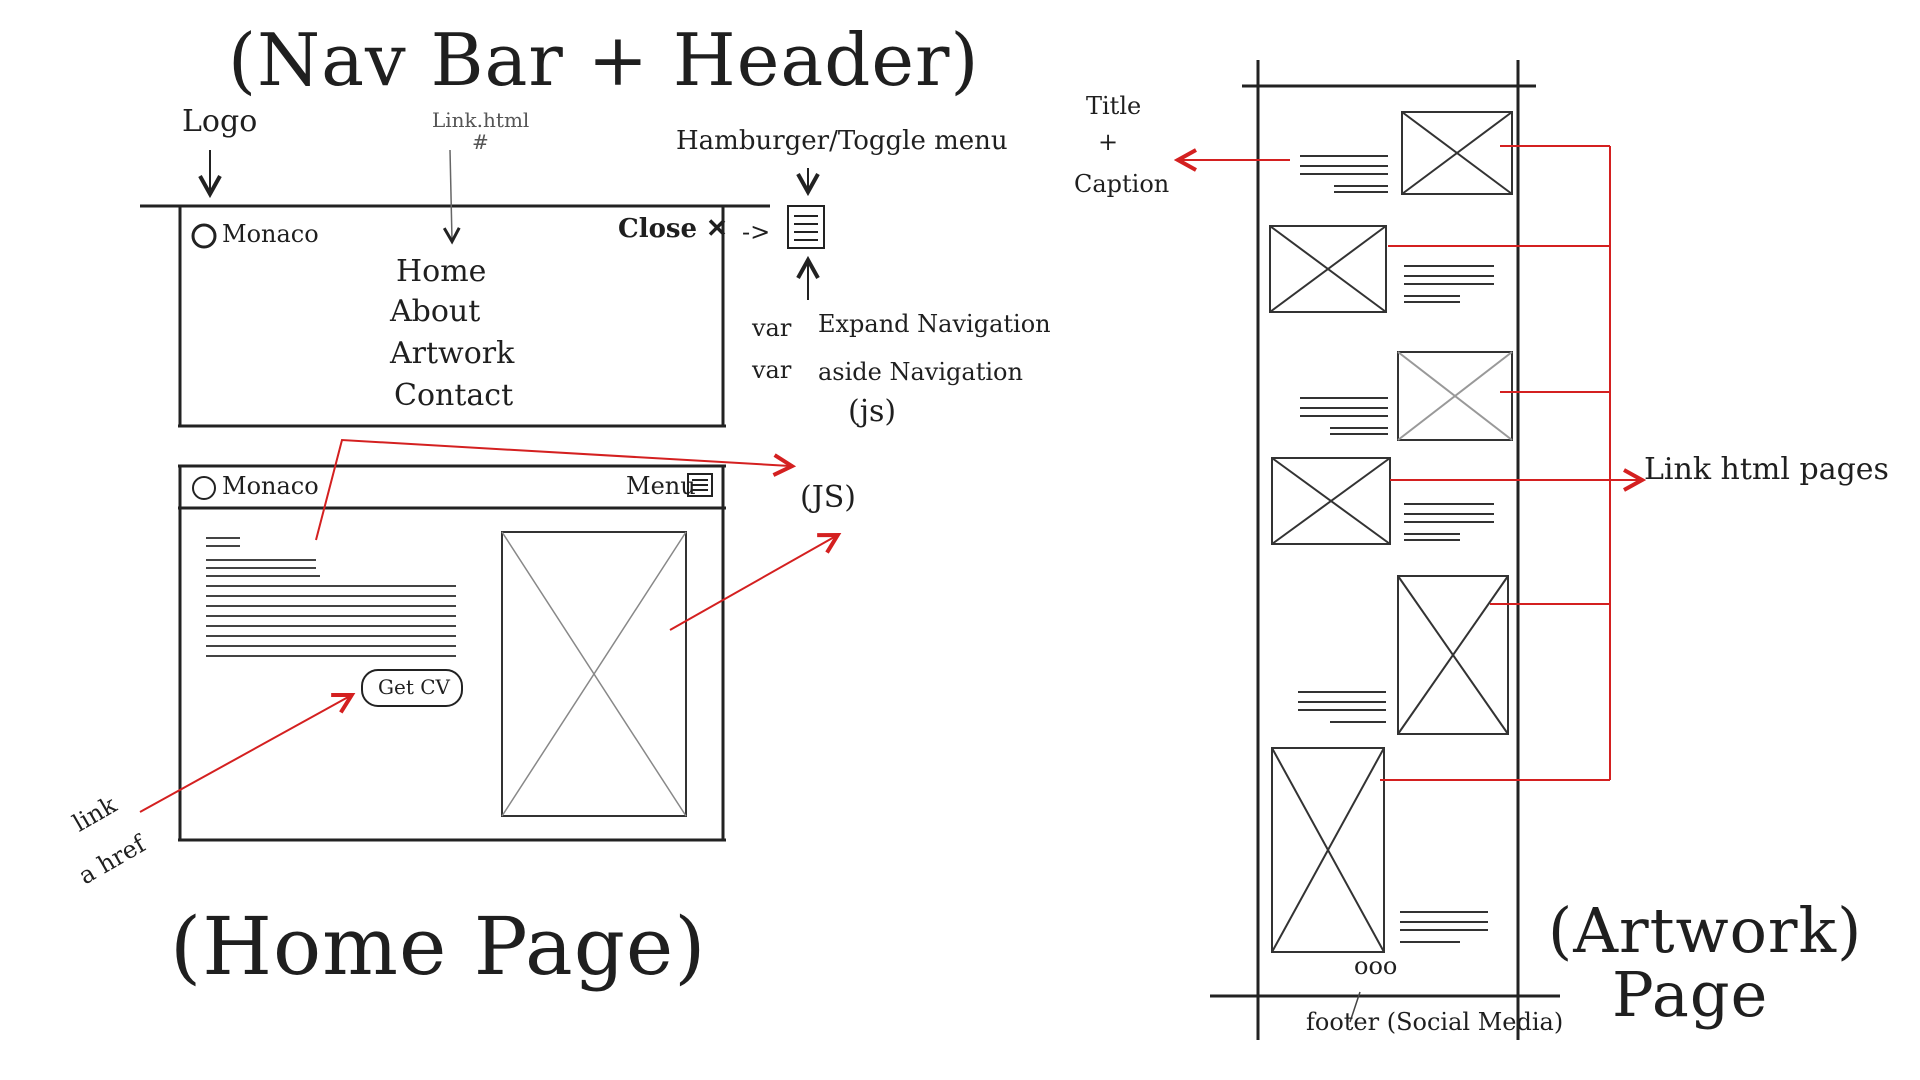 The height and width of the screenshot is (1080, 1920). I want to click on nav-link-artwork: Artwork, so click(452, 353).